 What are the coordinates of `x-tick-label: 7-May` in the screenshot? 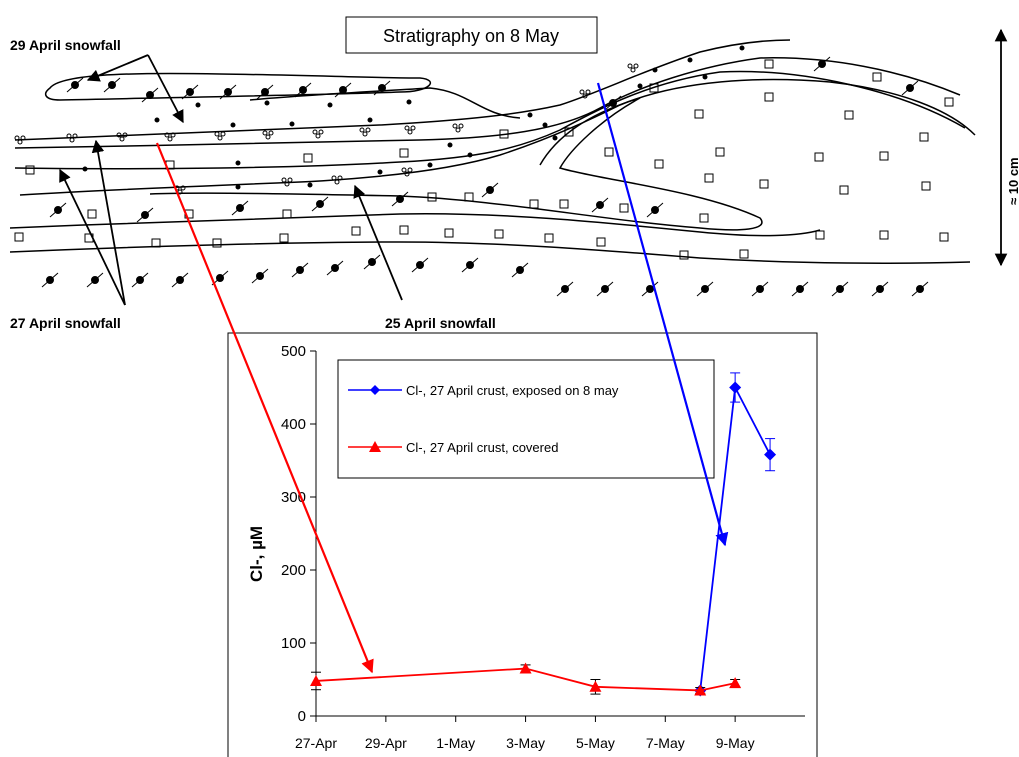 It's located at (665, 743).